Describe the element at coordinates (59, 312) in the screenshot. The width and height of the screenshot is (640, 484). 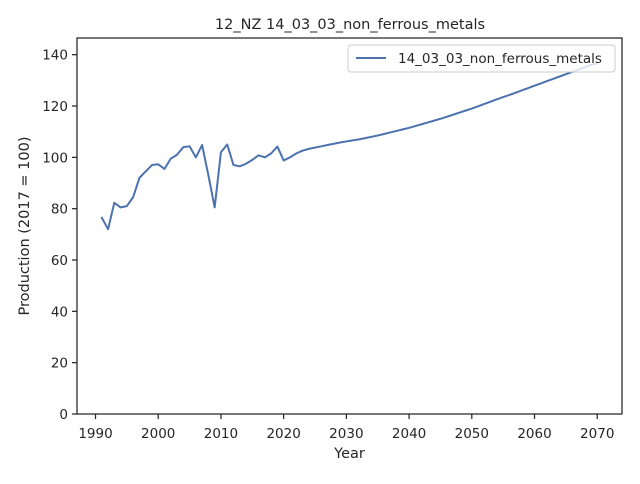
I see `y-tick-label: 40` at that location.